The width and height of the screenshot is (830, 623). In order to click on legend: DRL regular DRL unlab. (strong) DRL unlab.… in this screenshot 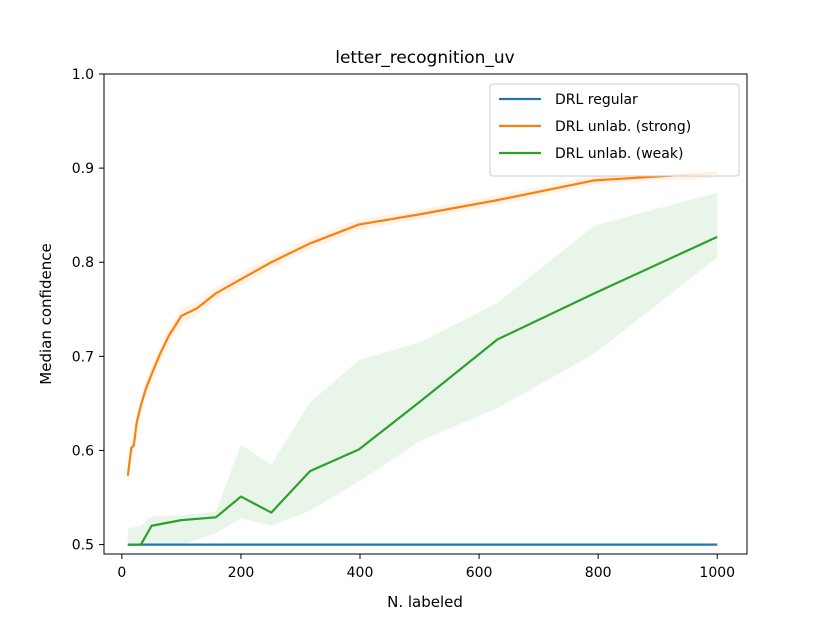, I will do `click(614, 130)`.